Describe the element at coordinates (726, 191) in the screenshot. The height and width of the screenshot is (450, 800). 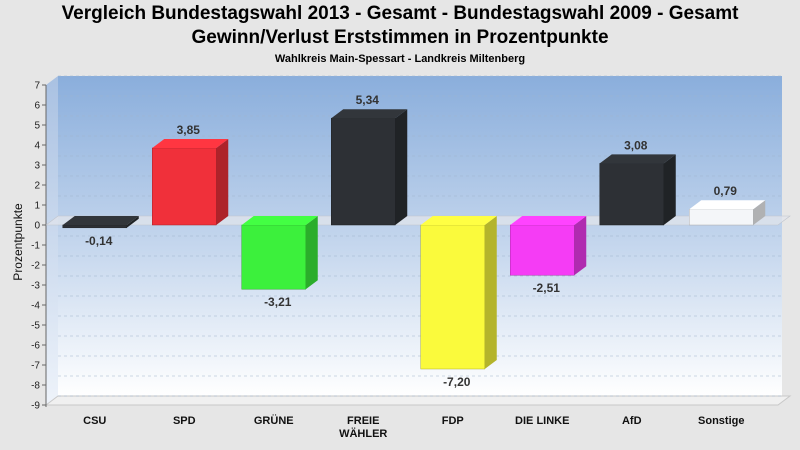
I see `value-label: 0,79` at that location.